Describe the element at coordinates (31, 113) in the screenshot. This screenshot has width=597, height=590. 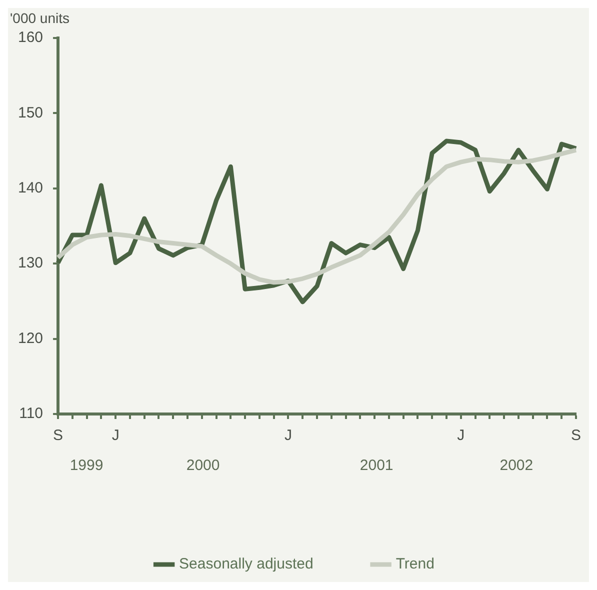
I see `y-tick-label: 150` at that location.